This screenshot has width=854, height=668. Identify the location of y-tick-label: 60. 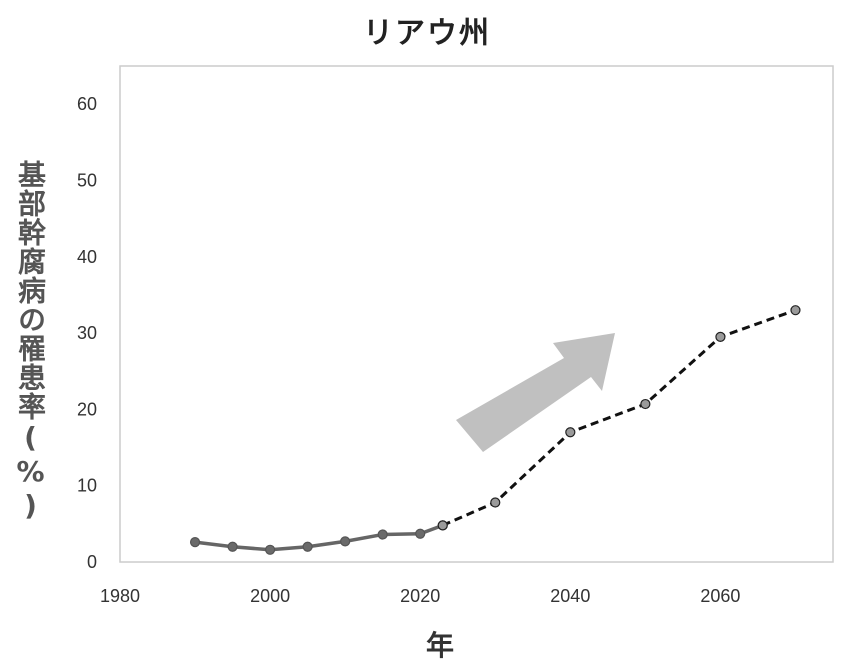
(87, 104).